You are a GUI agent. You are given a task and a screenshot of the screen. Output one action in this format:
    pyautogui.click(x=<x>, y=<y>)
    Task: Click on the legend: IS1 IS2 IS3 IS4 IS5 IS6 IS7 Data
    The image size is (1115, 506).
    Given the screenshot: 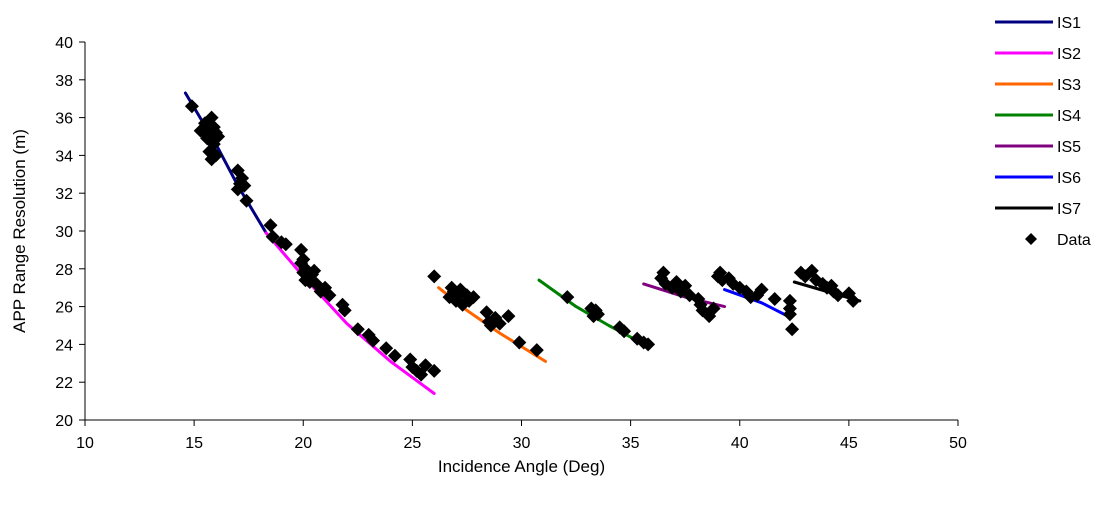 What is the action you would take?
    pyautogui.click(x=1043, y=132)
    